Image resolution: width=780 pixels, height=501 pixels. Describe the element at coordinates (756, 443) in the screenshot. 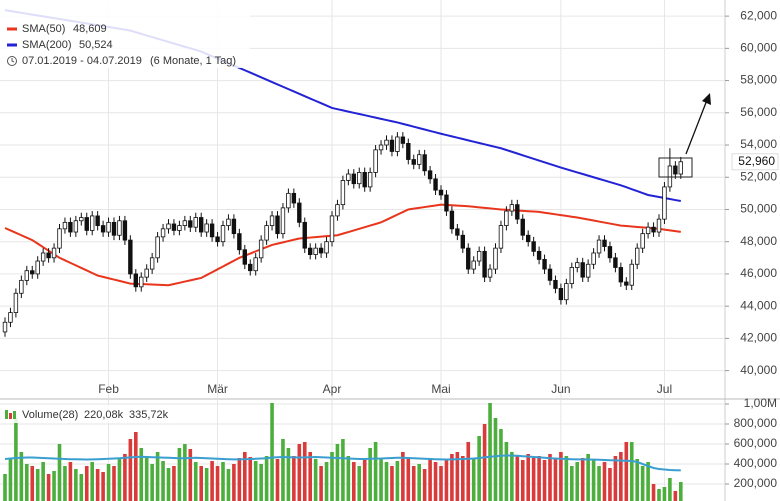

I see `y-tick-label: 600,000` at that location.